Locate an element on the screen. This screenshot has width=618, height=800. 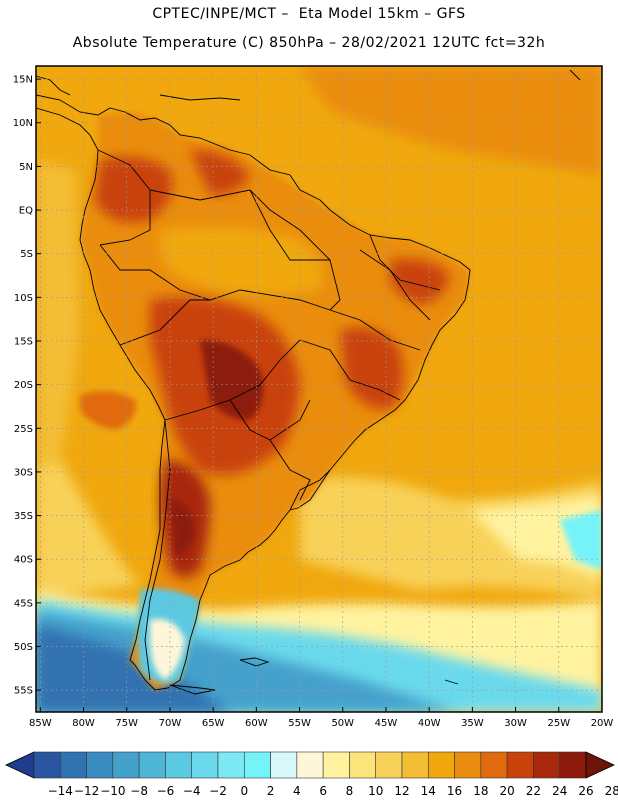
border-uruguay is located at coordinates (310, 490).